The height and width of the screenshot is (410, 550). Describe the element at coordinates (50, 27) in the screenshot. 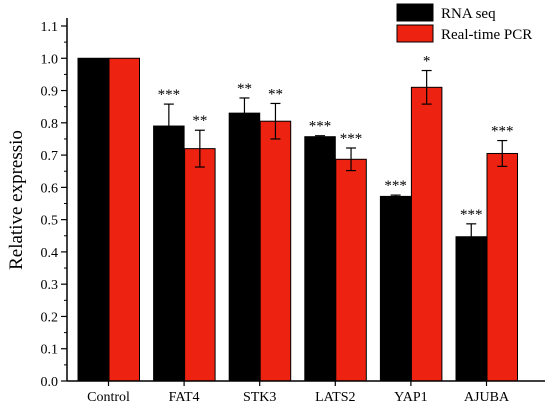

I see `y-tick-label: 1.1` at that location.